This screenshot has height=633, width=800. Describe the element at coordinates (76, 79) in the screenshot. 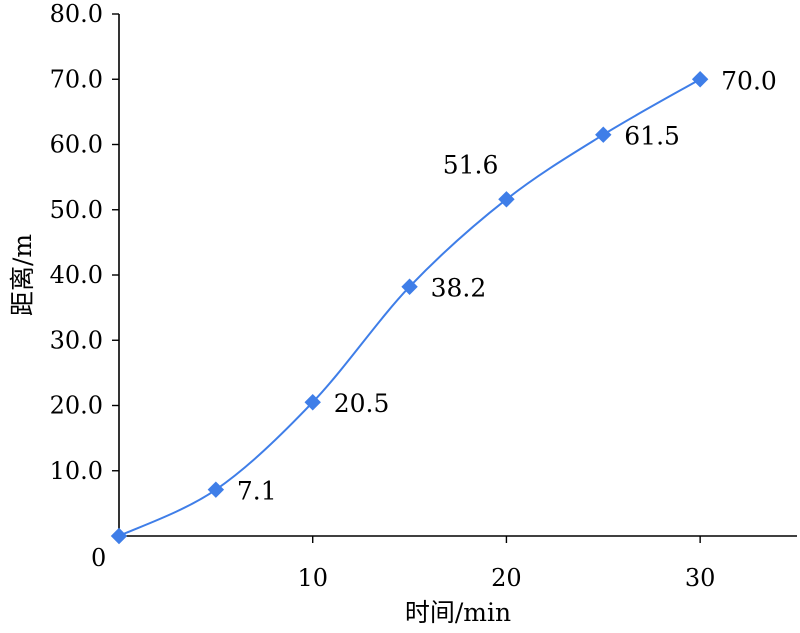

I see `y-tick-label: 70.0` at that location.